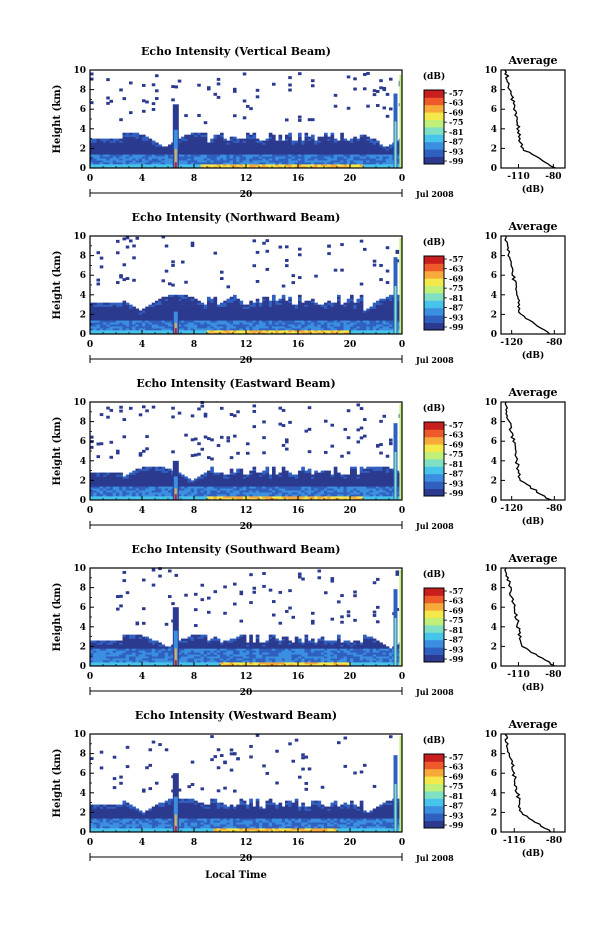 The width and height of the screenshot is (616, 929). Describe the element at coordinates (456, 259) in the screenshot. I see `colorbar-tick-label: -57` at that location.